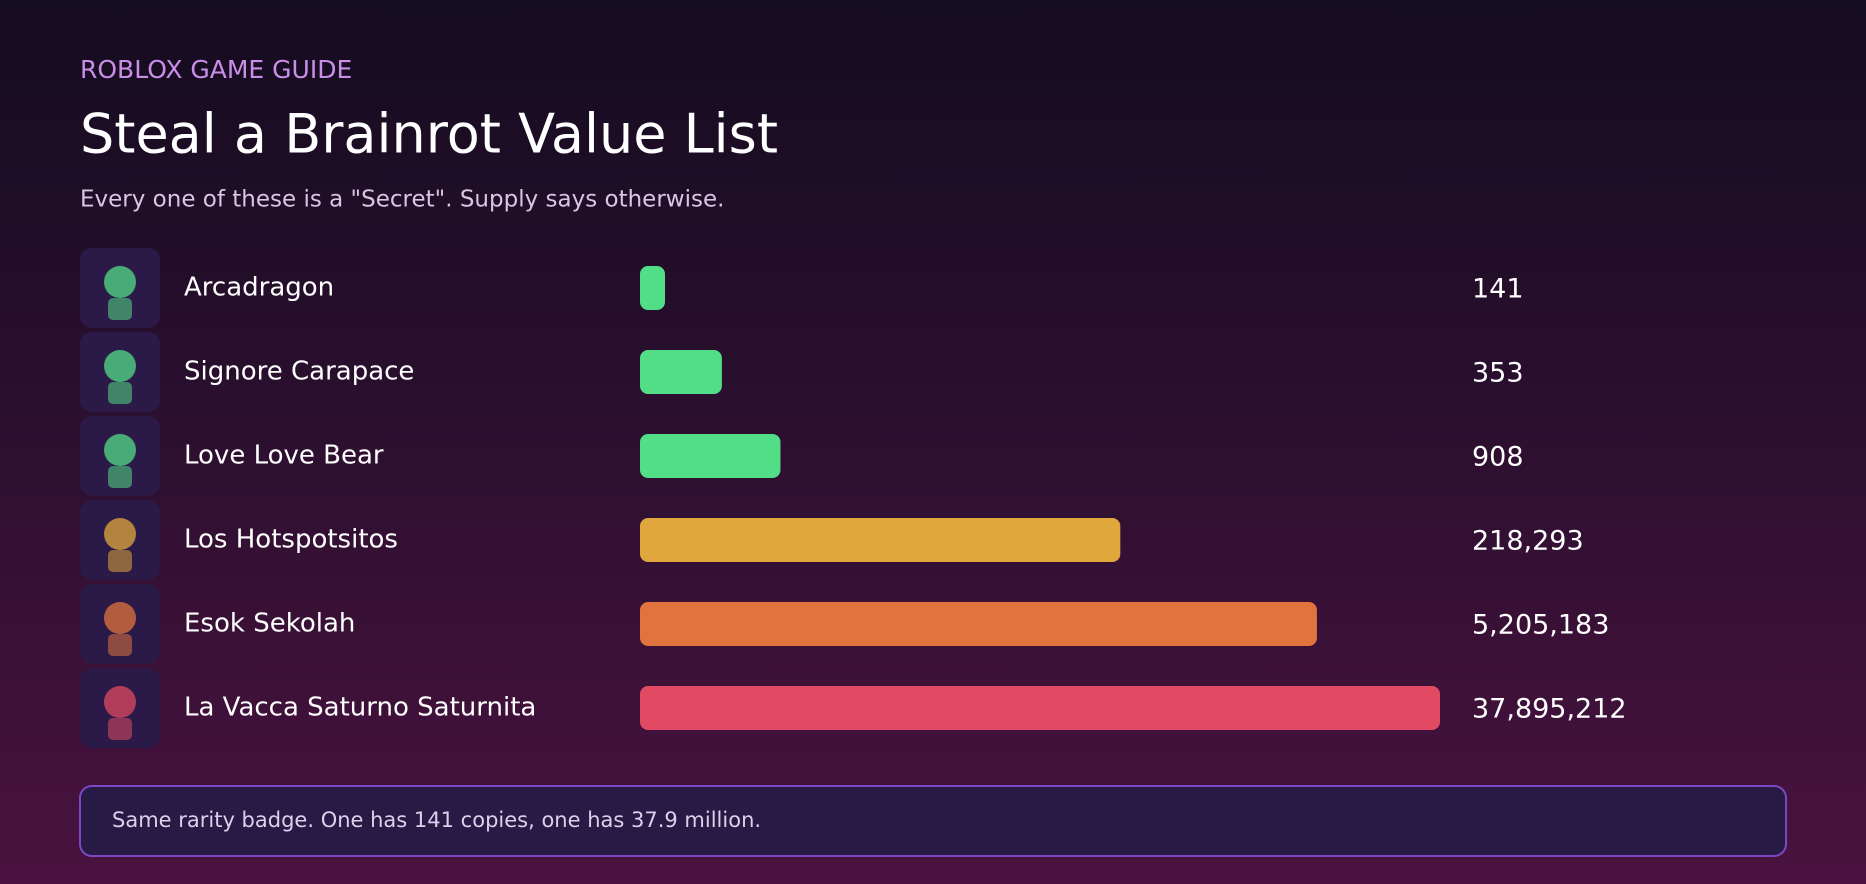 This screenshot has width=1866, height=884. Describe the element at coordinates (299, 372) in the screenshot. I see `item-name: Signore Carapace` at that location.